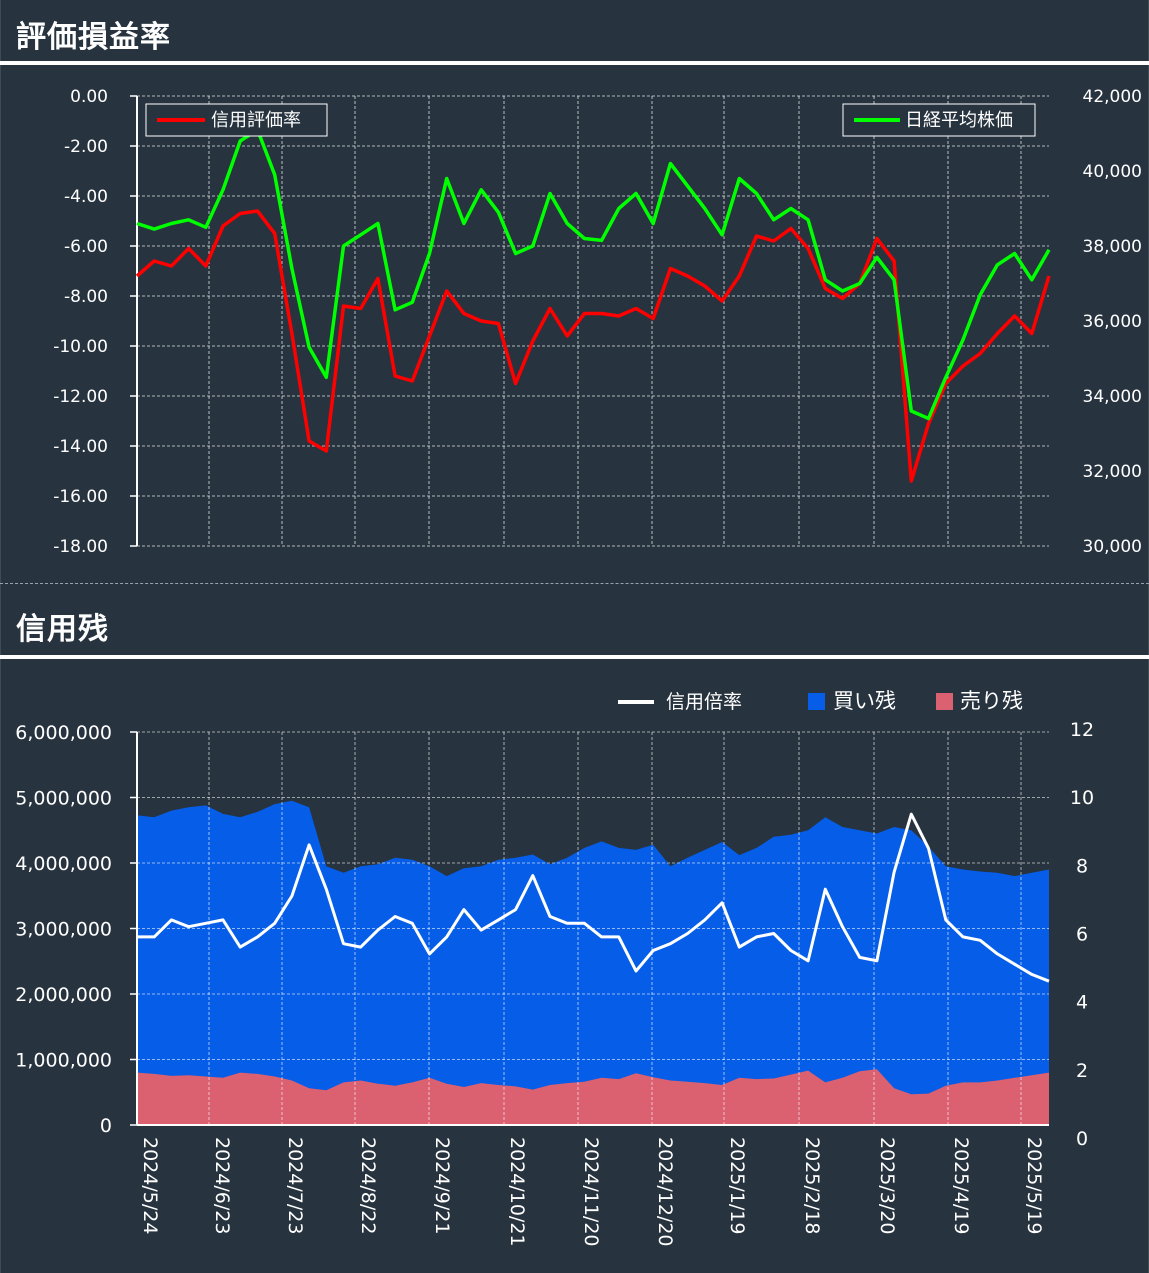 This screenshot has width=1149, height=1273. I want to click on page-title-margin-balance: 信用残, so click(62, 629).